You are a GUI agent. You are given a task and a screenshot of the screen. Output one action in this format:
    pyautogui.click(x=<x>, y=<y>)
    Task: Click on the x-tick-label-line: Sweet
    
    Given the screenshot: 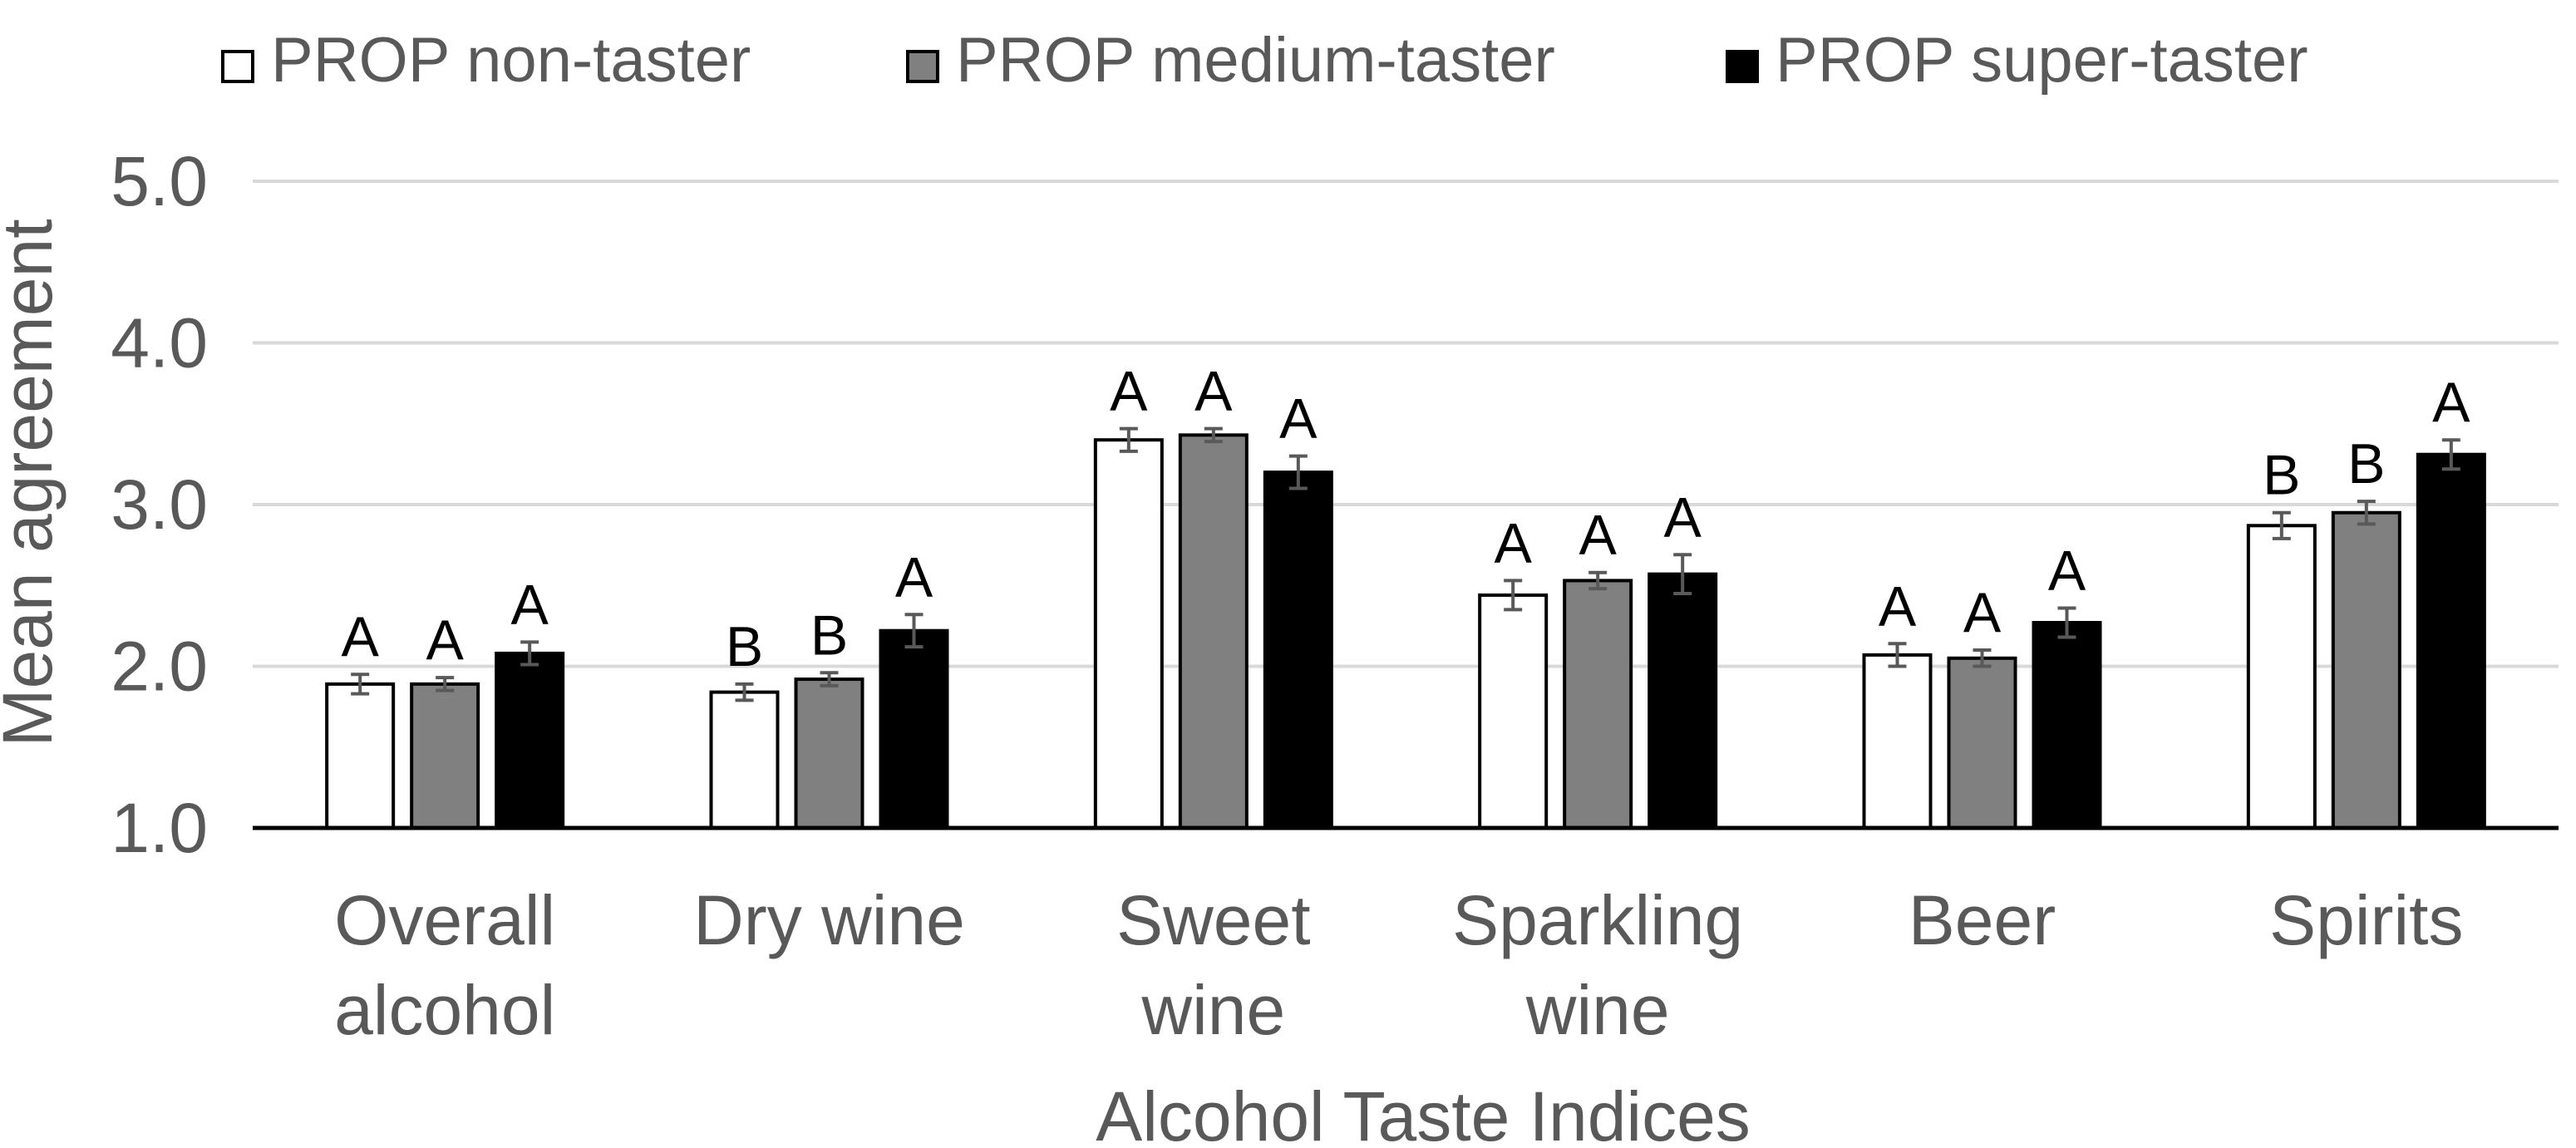 What is the action you would take?
    pyautogui.click(x=1213, y=920)
    